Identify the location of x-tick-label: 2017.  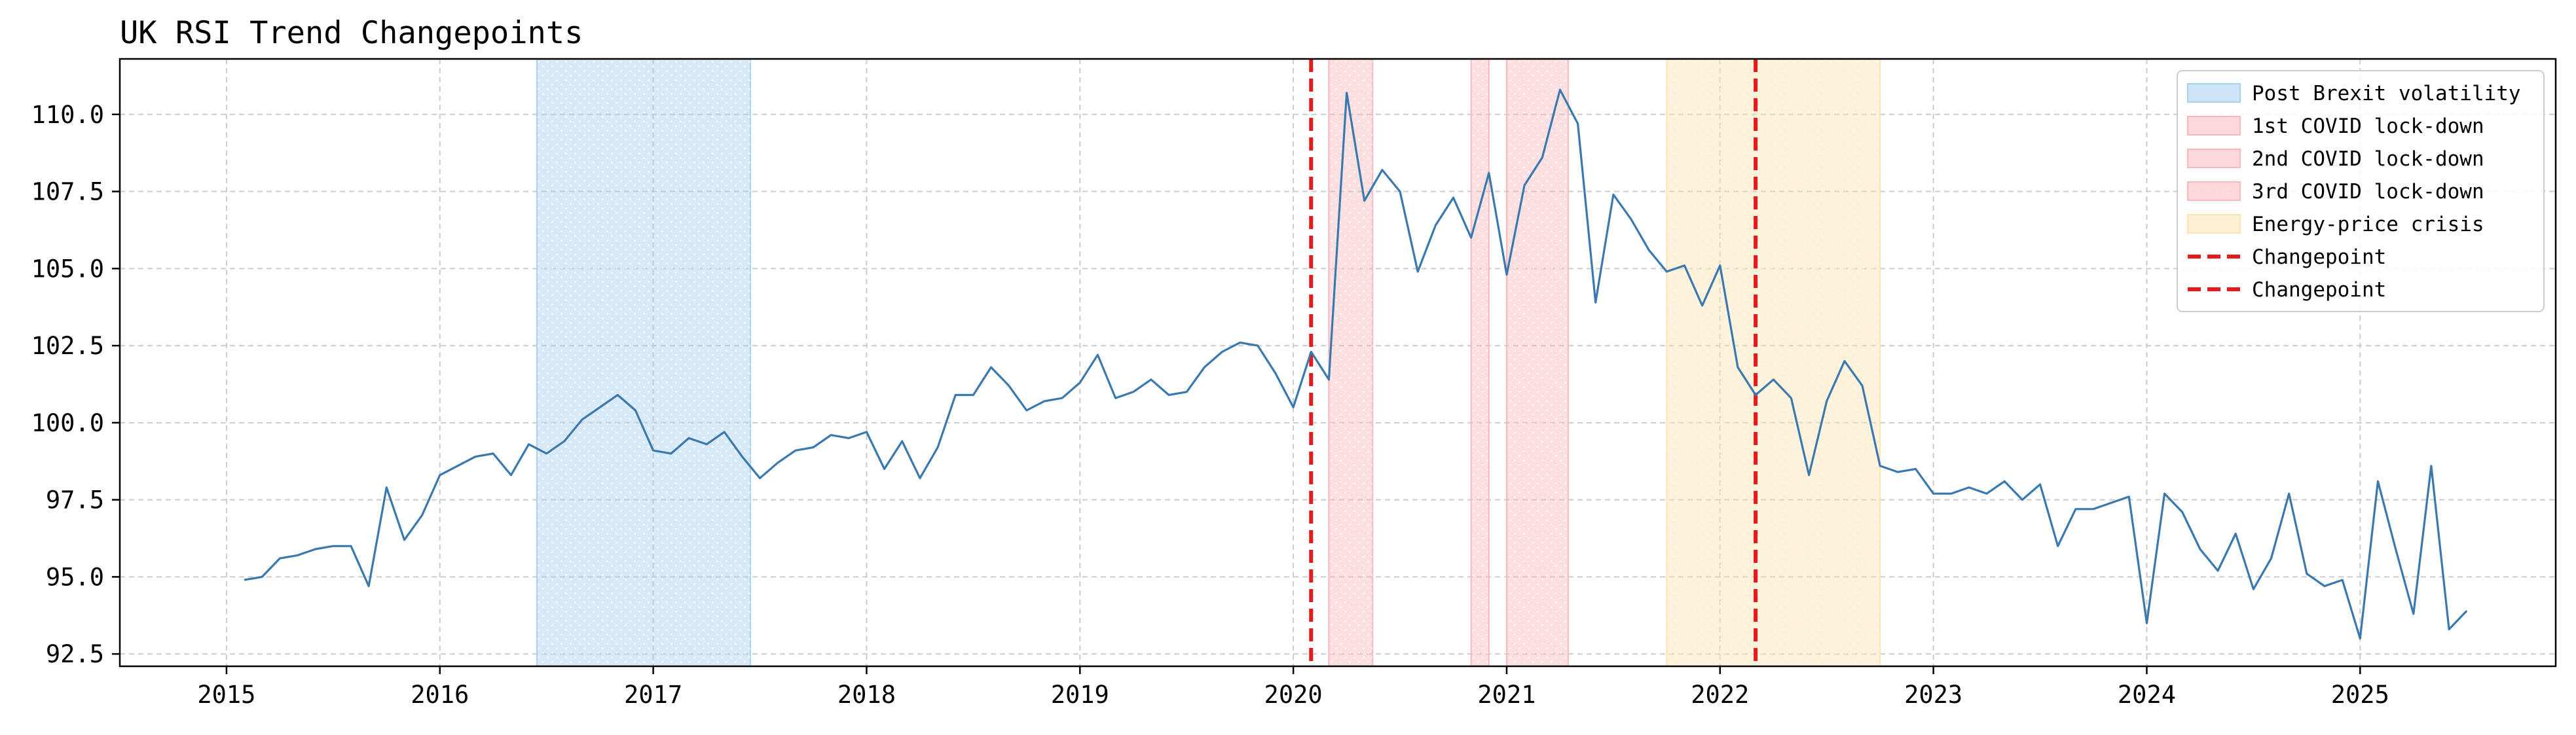
(653, 695).